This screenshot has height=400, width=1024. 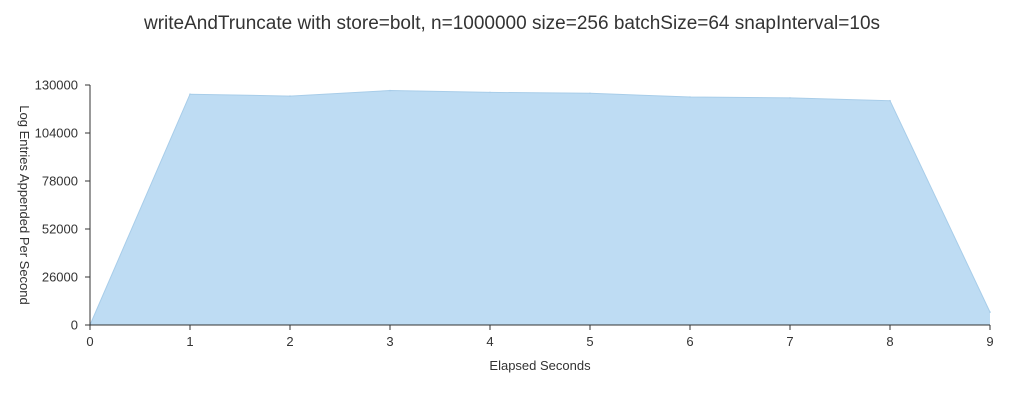 What do you see at coordinates (389, 341) in the screenshot?
I see `x-tick-label: 3` at bounding box center [389, 341].